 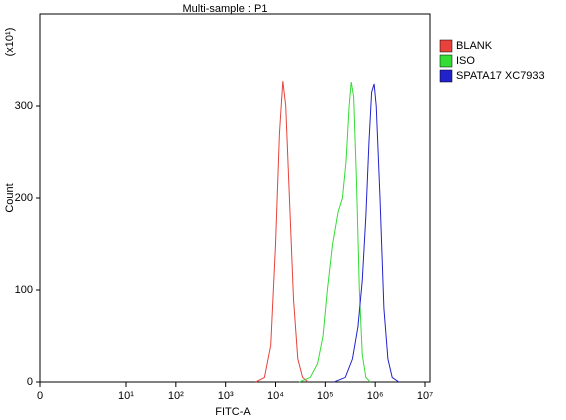 What do you see at coordinates (225, 9) in the screenshot?
I see `chart-title: Multi-sample : P1` at bounding box center [225, 9].